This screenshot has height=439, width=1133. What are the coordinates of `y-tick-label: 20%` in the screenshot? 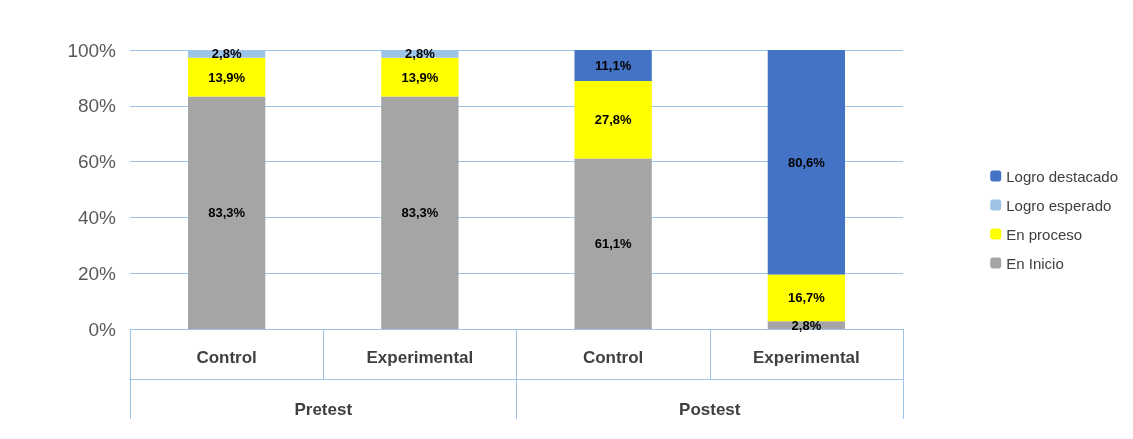 It's located at (97, 273).